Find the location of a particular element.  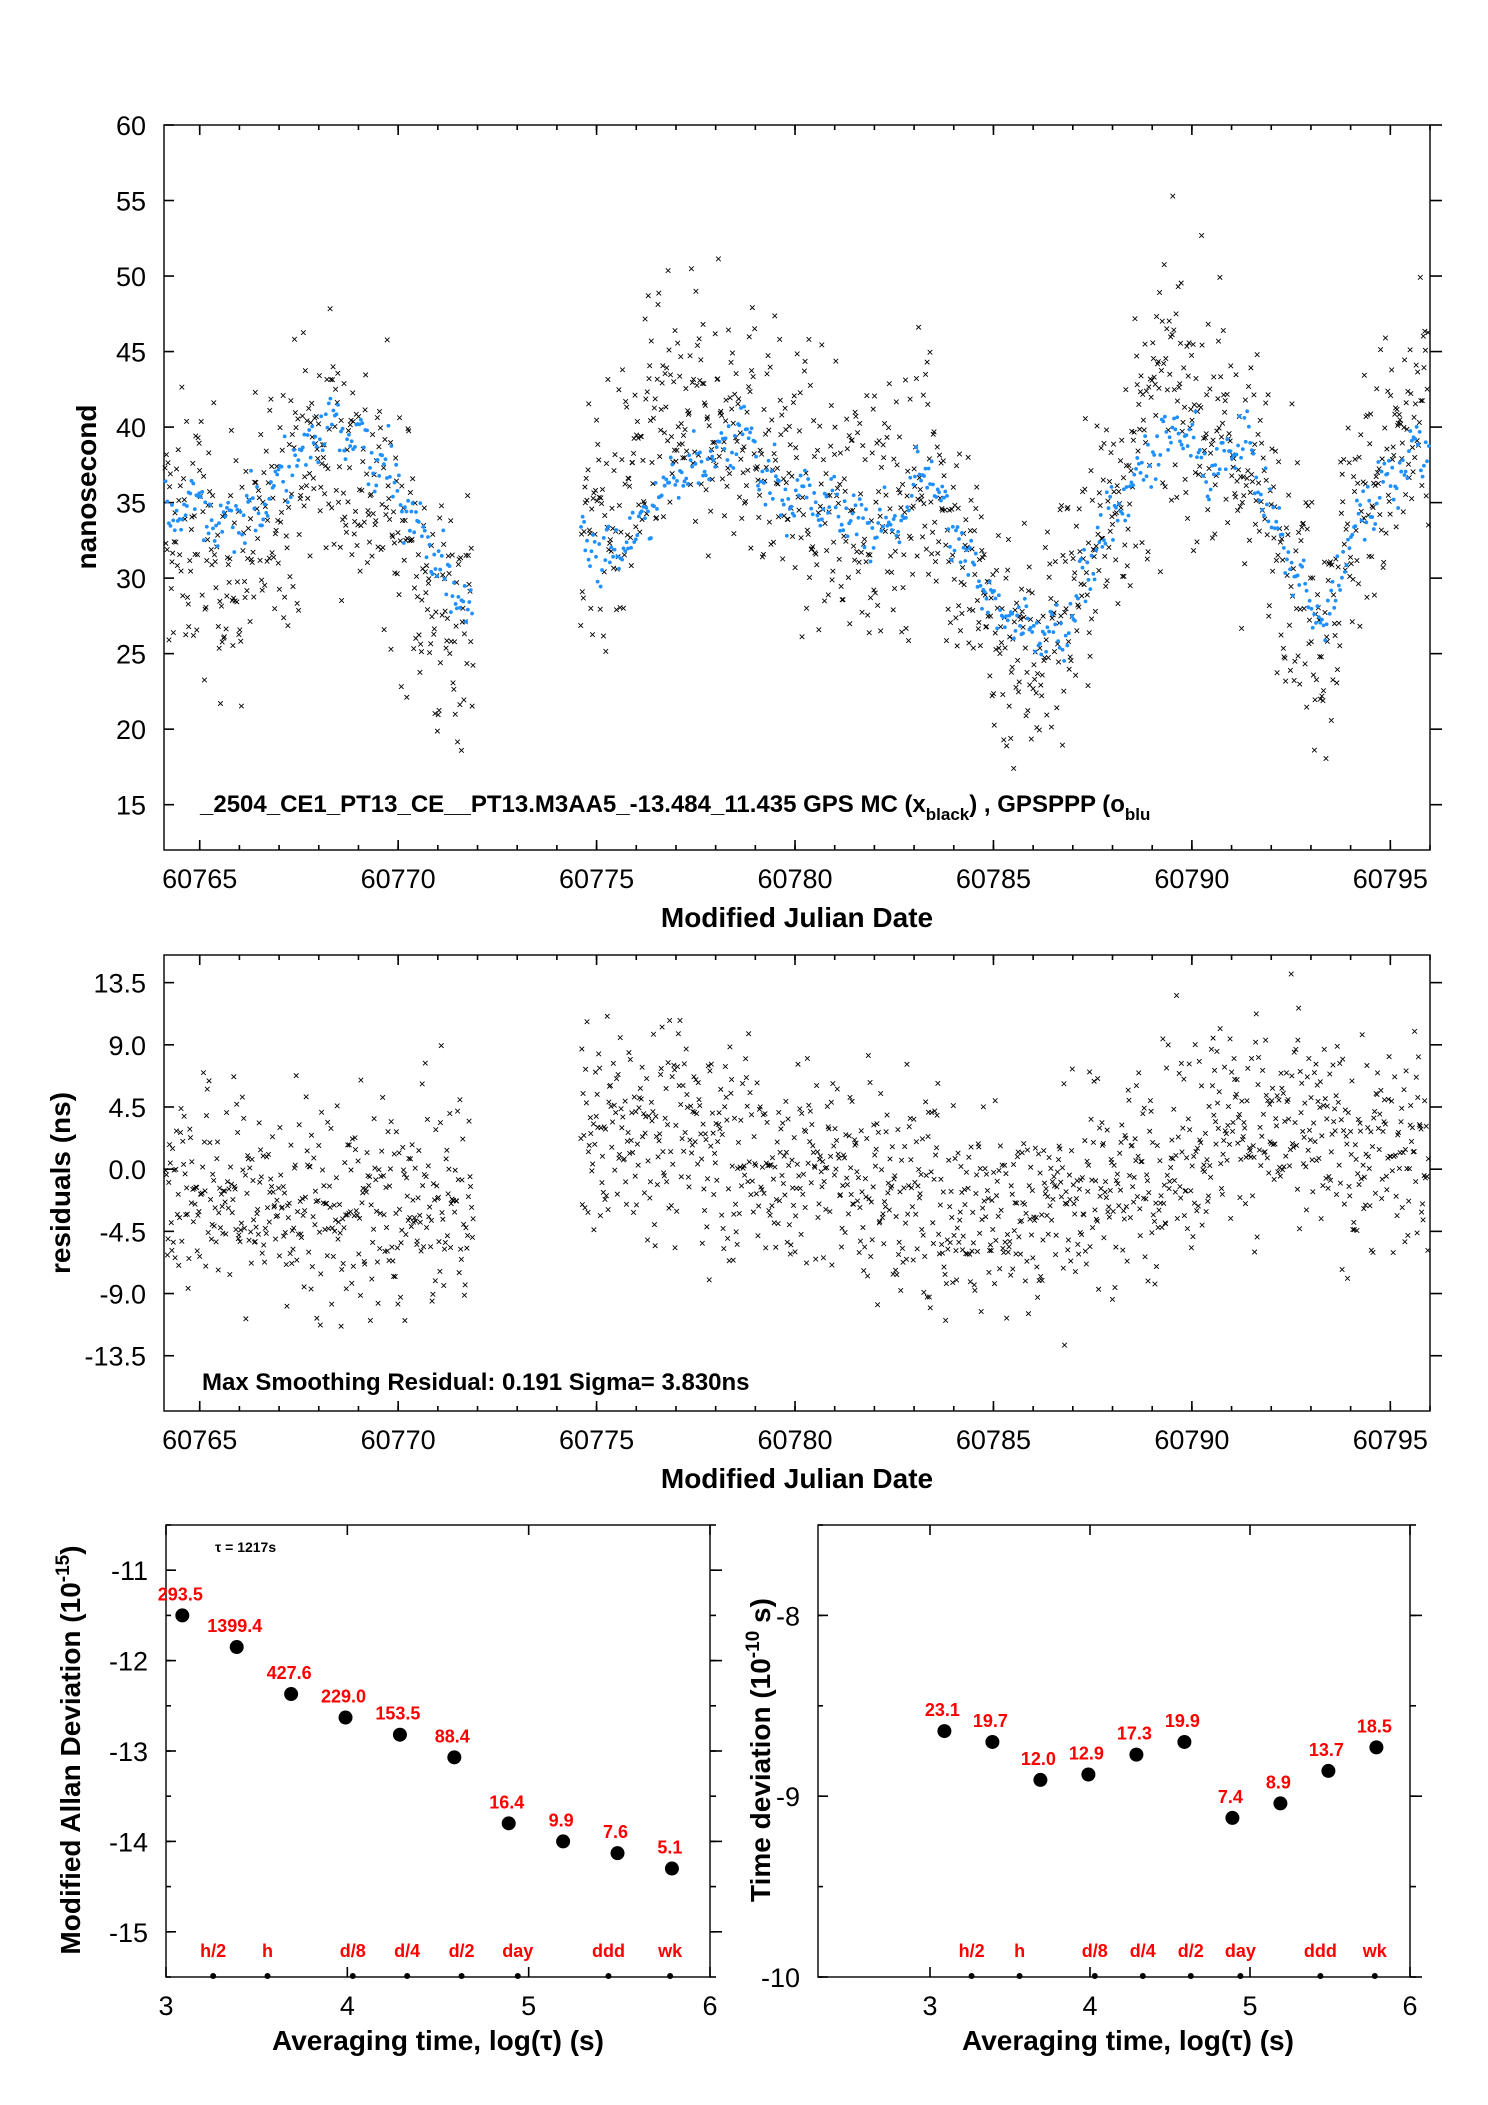

y-tick-label: 9.0 is located at coordinates (127, 1046).